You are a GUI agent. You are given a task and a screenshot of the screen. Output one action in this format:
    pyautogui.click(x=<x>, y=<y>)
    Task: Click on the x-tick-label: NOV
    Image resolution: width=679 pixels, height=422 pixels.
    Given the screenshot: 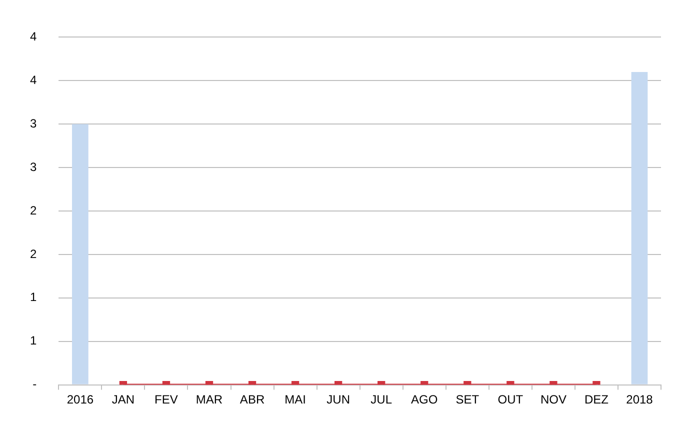 What is the action you would take?
    pyautogui.click(x=553, y=399)
    